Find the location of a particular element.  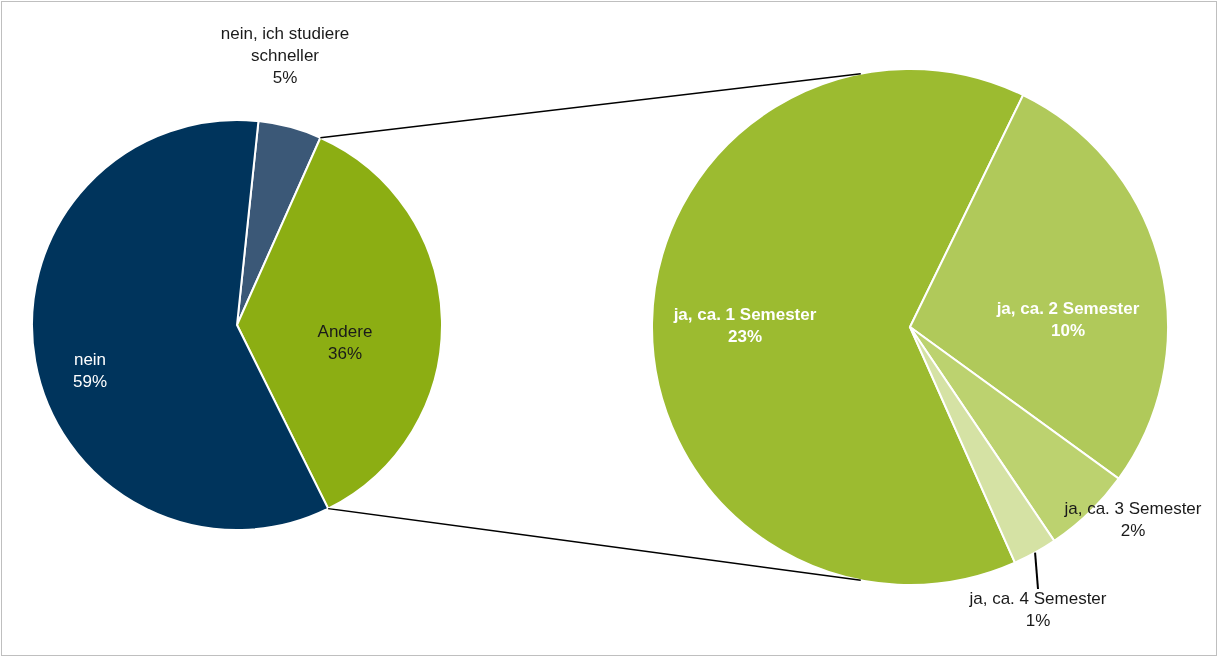

slice-label: nein is located at coordinates (90, 359).